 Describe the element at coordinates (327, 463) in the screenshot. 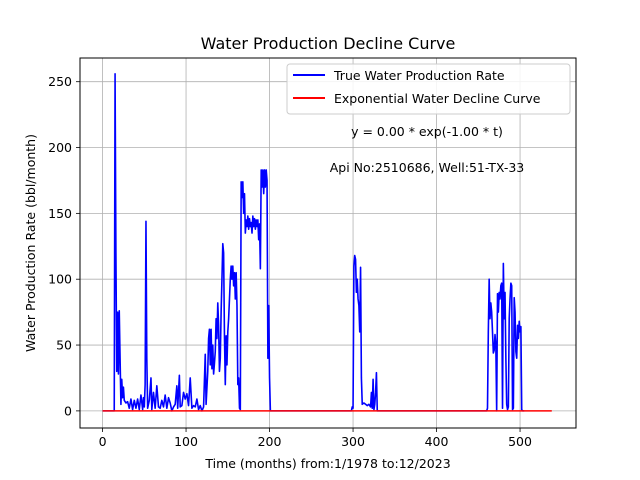

I see `x-axis-label: Time (months) from:1/1978 to:12/2023` at that location.